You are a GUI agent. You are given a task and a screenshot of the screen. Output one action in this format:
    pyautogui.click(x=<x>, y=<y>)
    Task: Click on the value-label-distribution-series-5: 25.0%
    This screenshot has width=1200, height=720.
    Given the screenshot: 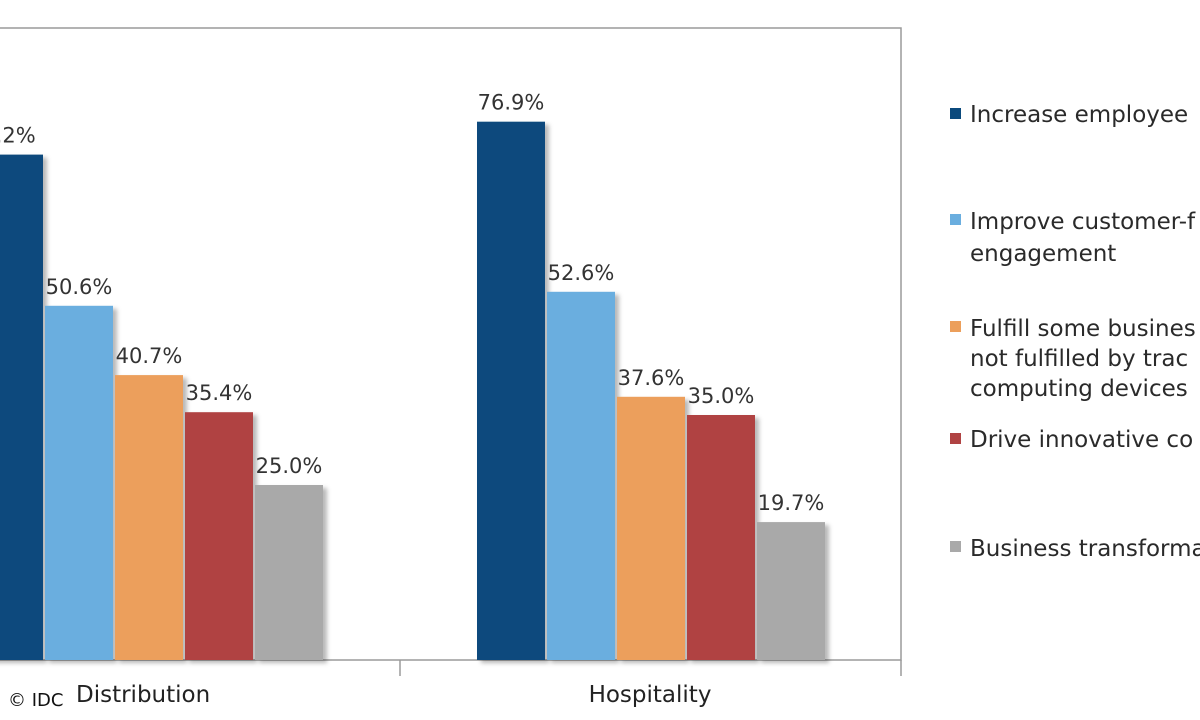 What is the action you would take?
    pyautogui.click(x=289, y=466)
    